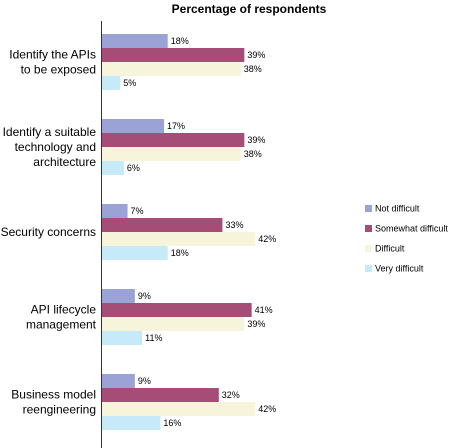 The height and width of the screenshot is (448, 453). Describe the element at coordinates (137, 211) in the screenshot. I see `data-label: 7%` at that location.